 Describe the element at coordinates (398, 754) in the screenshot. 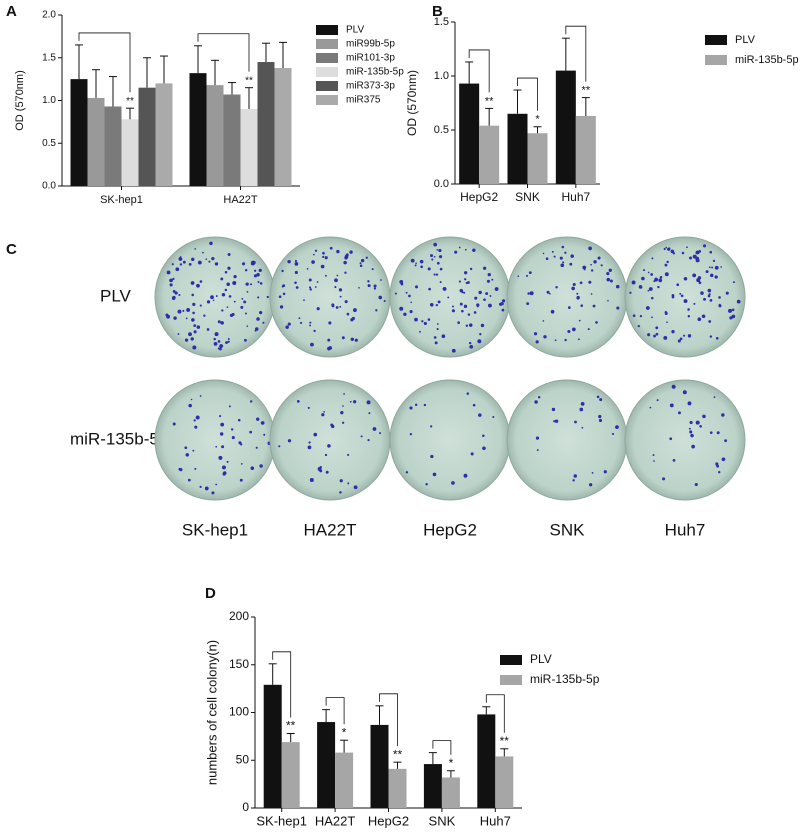

I see `significance-label: **` at that location.